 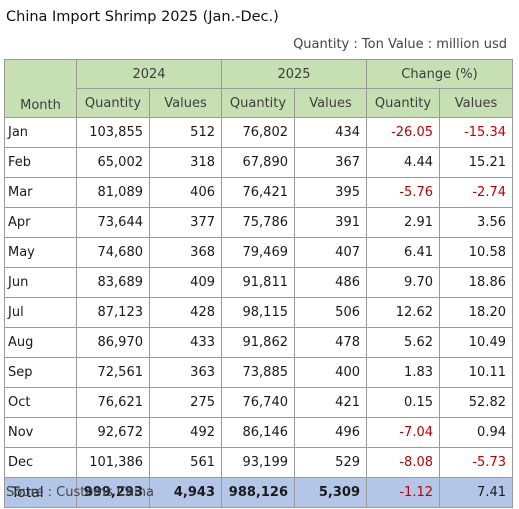 I want to click on values-2024-cell: 492, so click(x=185, y=432).